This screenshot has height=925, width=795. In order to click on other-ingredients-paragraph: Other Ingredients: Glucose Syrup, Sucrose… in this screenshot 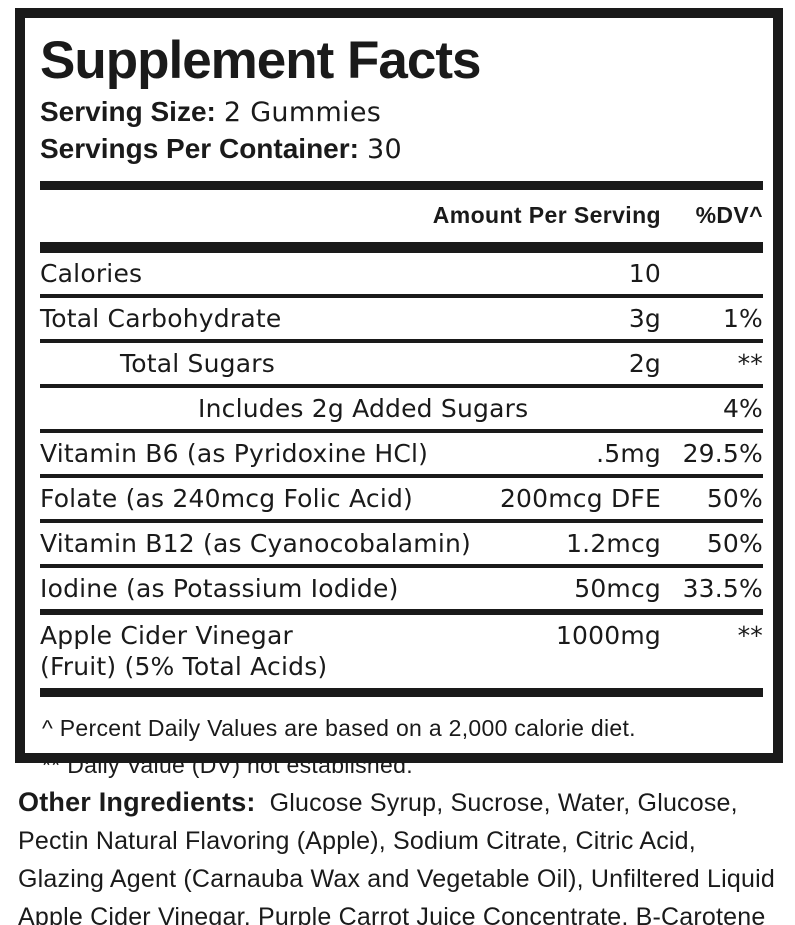, I will do `click(401, 854)`.